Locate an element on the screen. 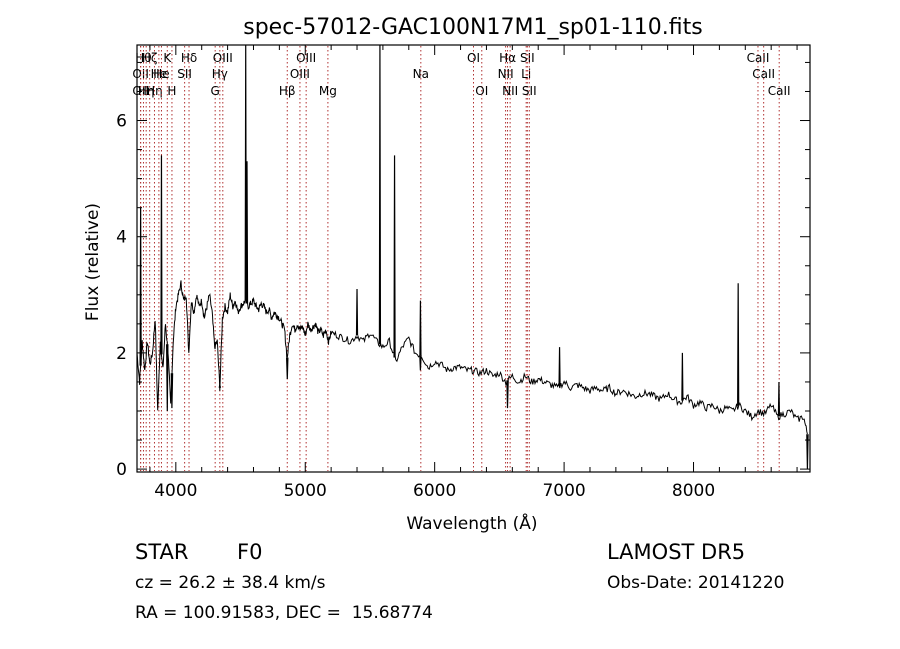  x-tick-label: 5000 is located at coordinates (305, 491).